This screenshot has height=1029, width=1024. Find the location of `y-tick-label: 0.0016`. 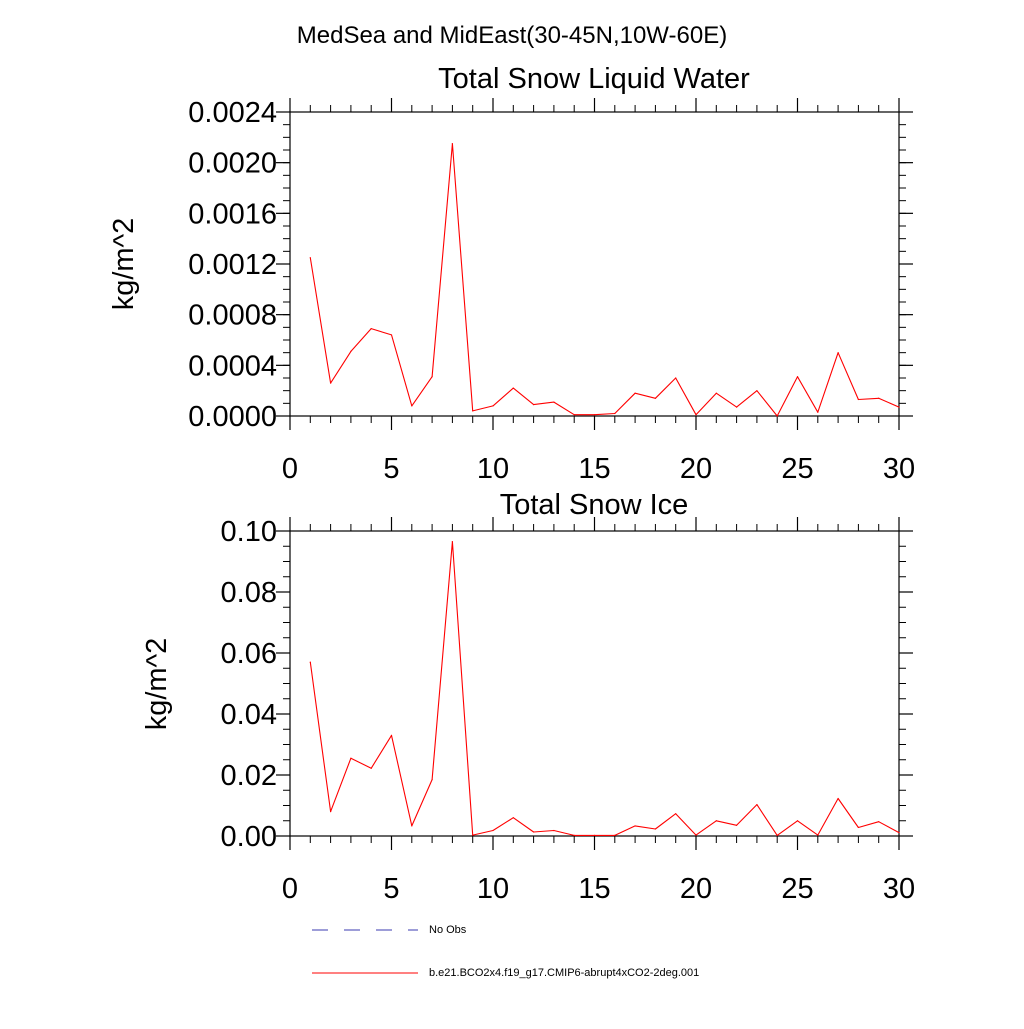

y-tick-label: 0.0016 is located at coordinates (232, 214).